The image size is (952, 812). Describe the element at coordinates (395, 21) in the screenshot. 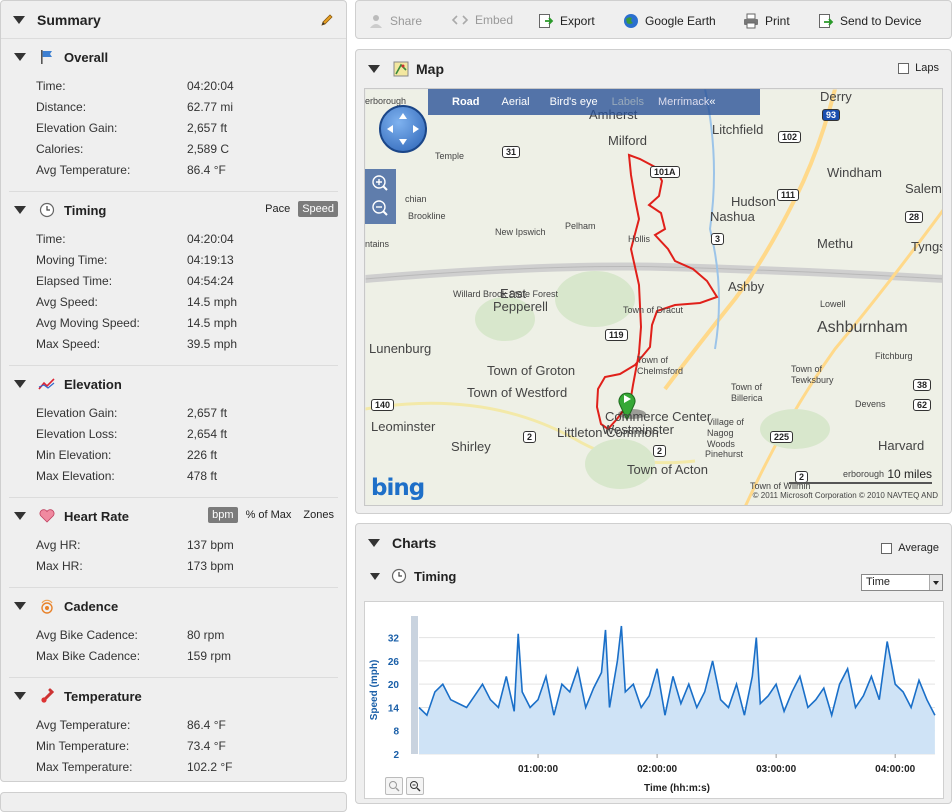

I see `share-button: Share` at that location.